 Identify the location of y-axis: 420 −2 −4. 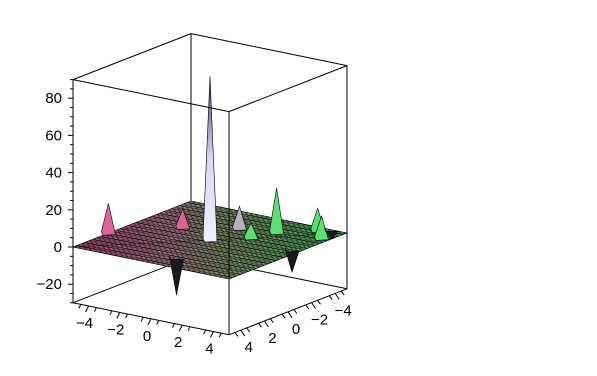
(293, 323).